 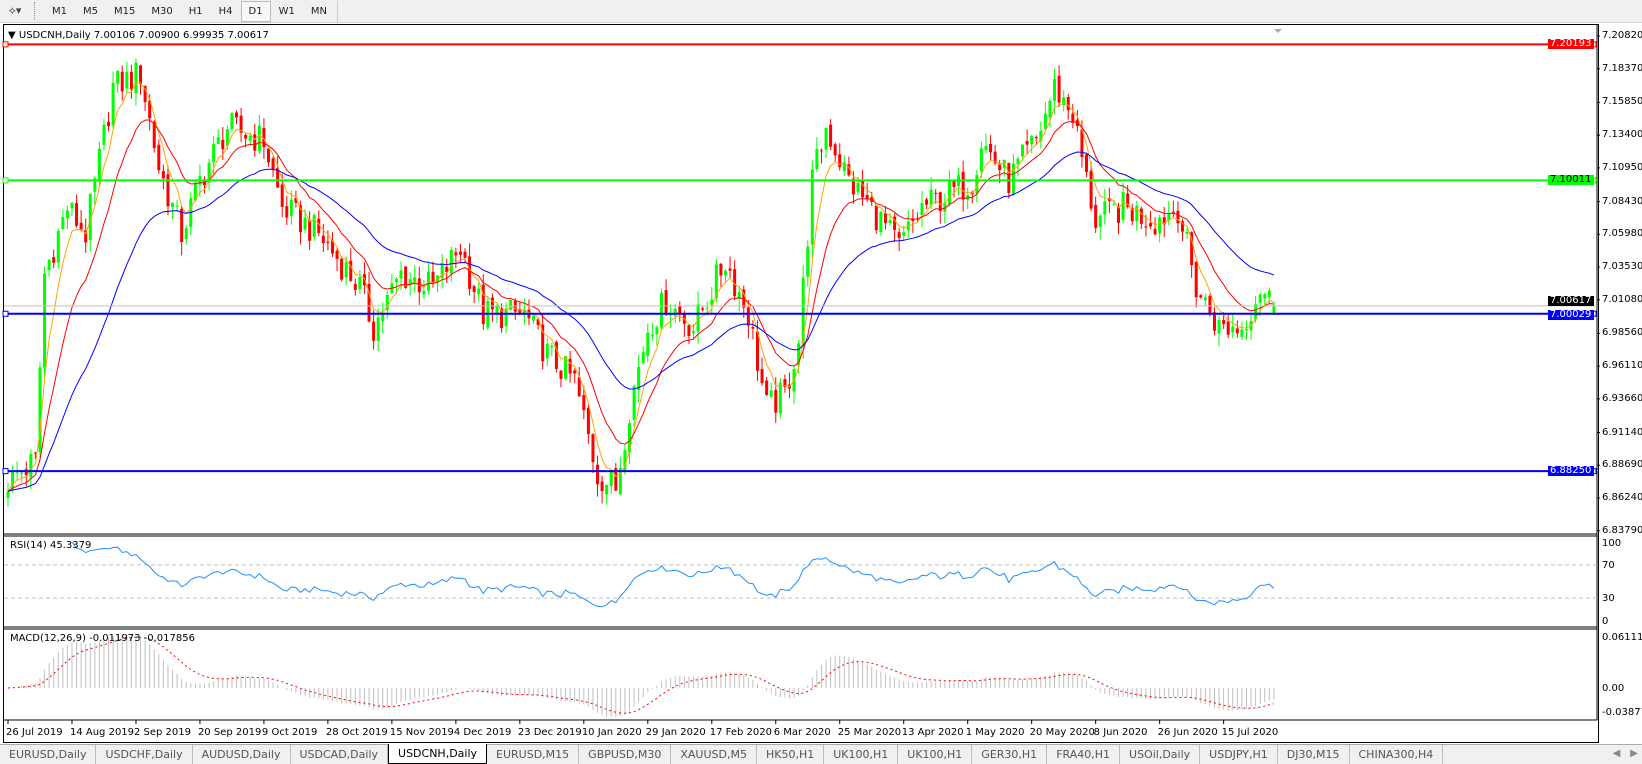 I want to click on chart-tab: USDCAD,Daily, so click(x=340, y=754).